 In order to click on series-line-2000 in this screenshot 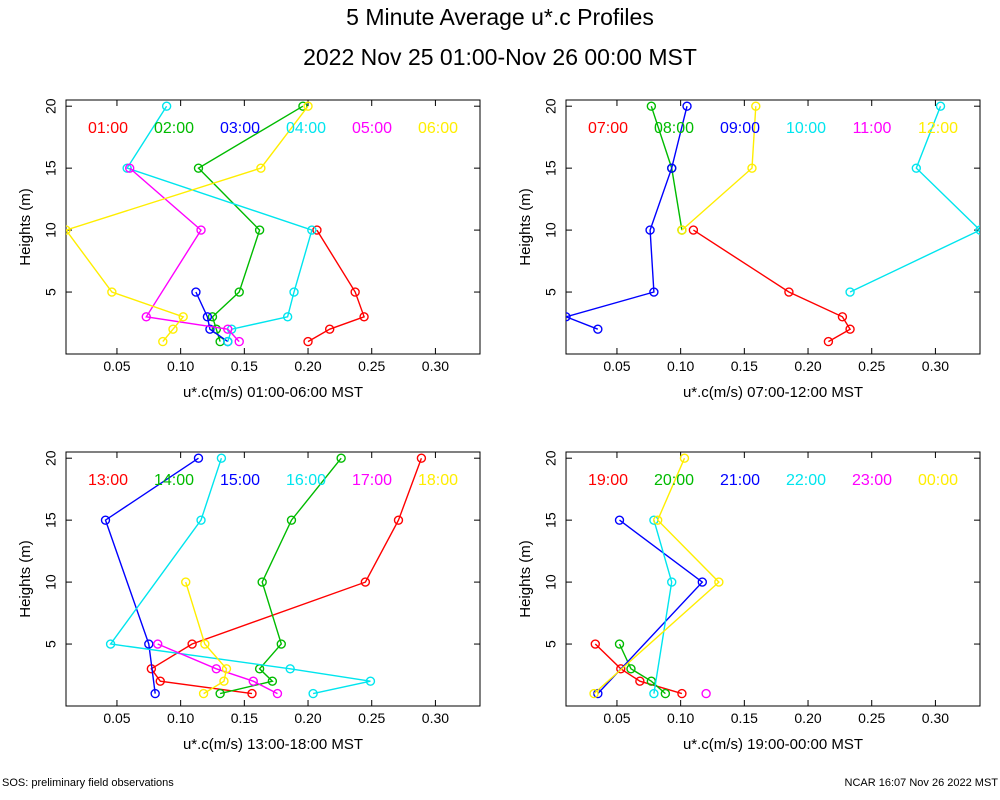, I will do `click(642, 669)`.